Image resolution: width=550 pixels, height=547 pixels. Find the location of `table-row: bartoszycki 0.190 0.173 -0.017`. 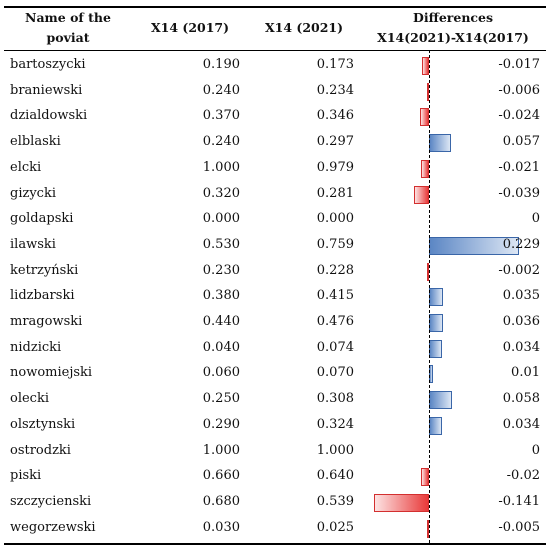

table-row: bartoszycki 0.190 0.173 -0.017 is located at coordinates (275, 66).